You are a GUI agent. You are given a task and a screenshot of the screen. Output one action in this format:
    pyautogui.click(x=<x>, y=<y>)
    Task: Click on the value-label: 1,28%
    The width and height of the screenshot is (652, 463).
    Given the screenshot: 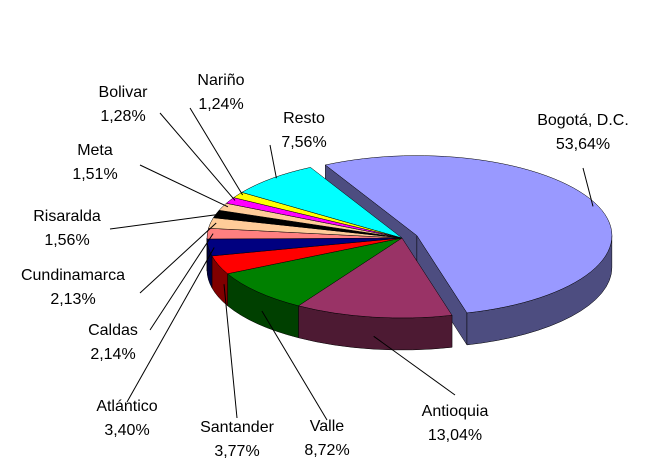 What is the action you would take?
    pyautogui.click(x=122, y=116)
    